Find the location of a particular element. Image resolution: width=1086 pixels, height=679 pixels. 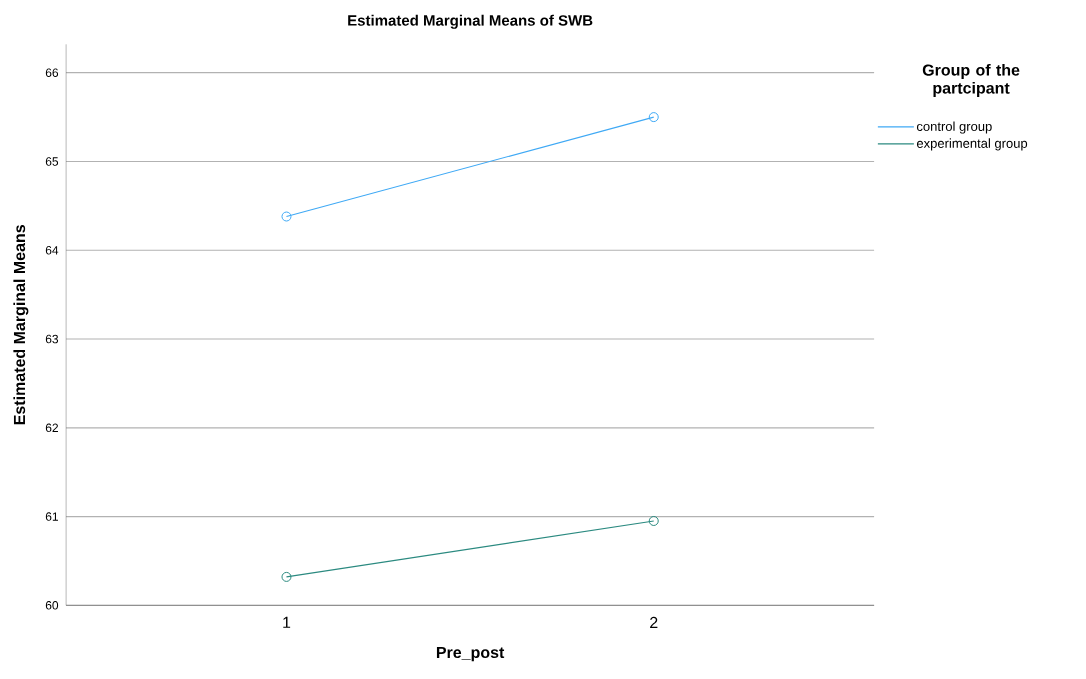

y-tick-label: 66 is located at coordinates (52, 72).